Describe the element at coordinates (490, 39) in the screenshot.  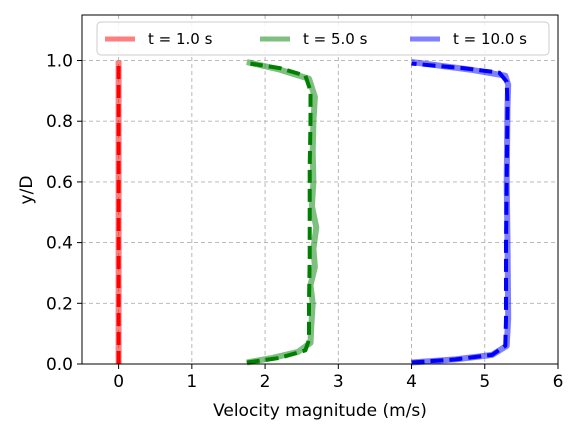
I see `legend-label: t = 10.0 s` at that location.